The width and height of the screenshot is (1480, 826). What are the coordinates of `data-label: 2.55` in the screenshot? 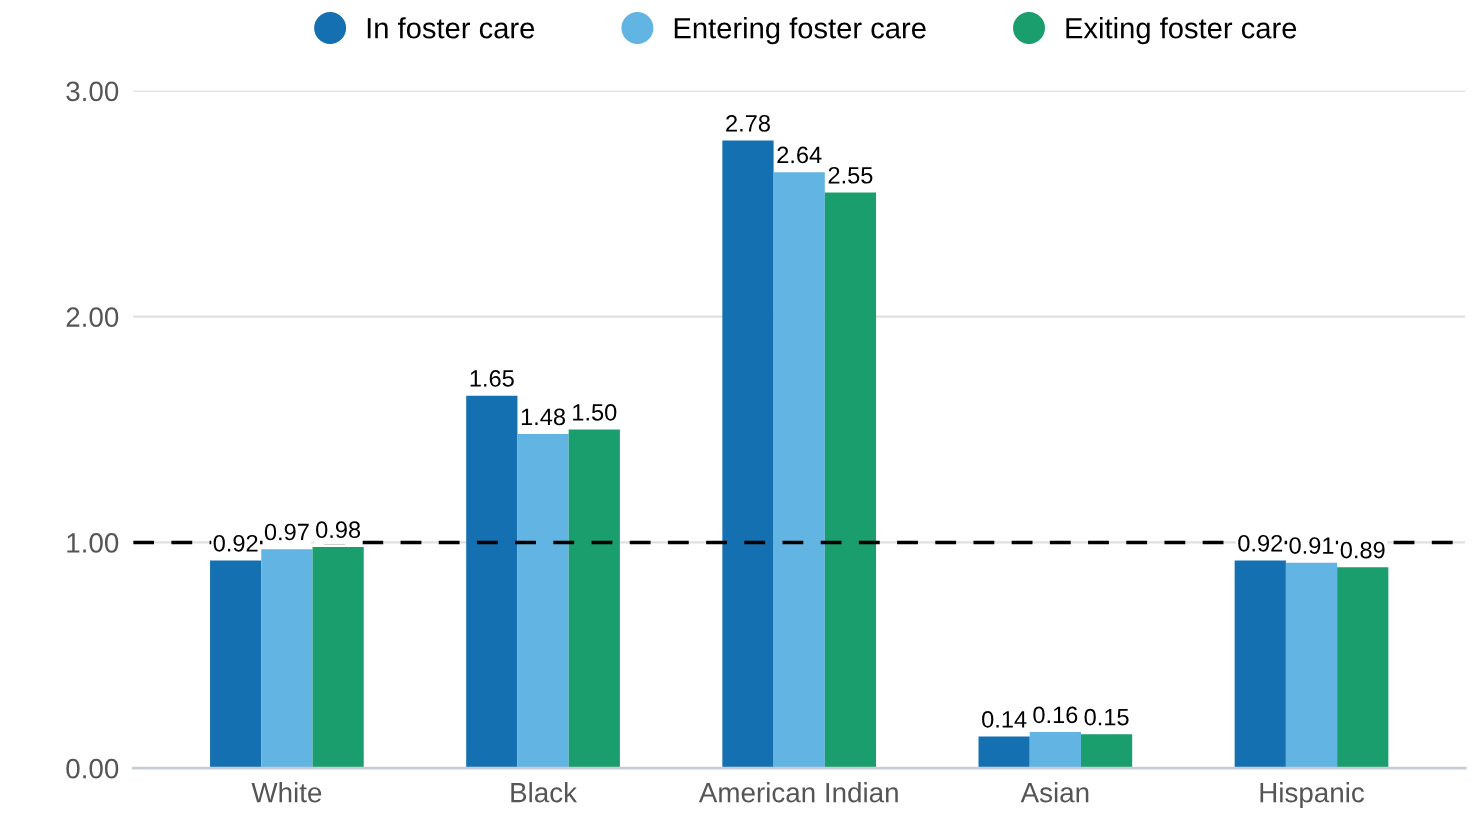 It's located at (850, 175).